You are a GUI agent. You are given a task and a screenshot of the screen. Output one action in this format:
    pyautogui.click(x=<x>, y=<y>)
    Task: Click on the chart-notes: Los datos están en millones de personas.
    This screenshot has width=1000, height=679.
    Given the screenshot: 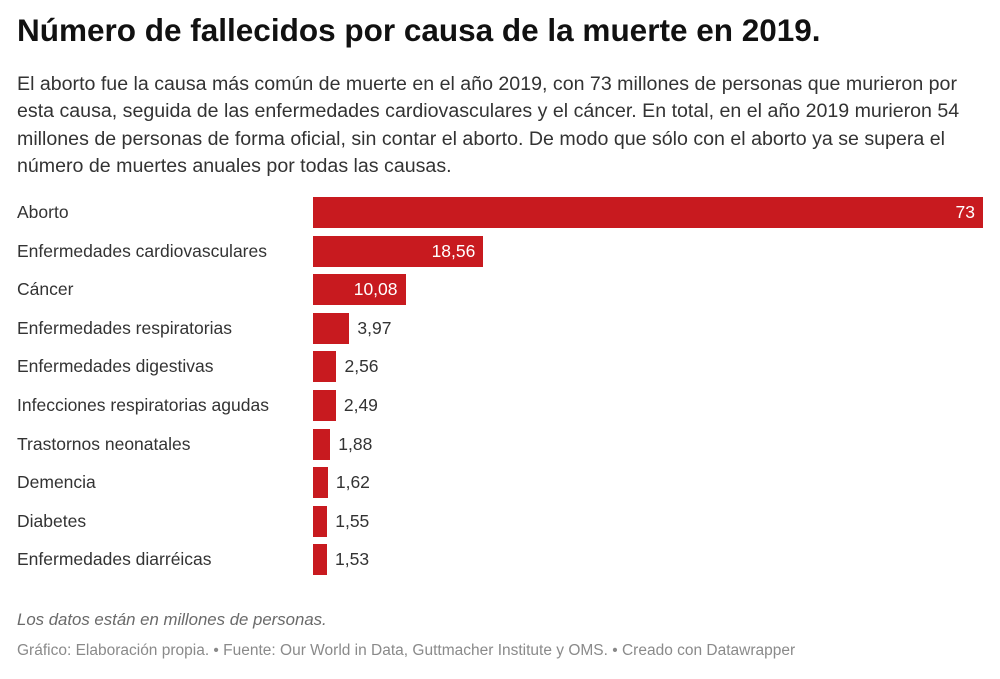 What is the action you would take?
    pyautogui.click(x=172, y=619)
    